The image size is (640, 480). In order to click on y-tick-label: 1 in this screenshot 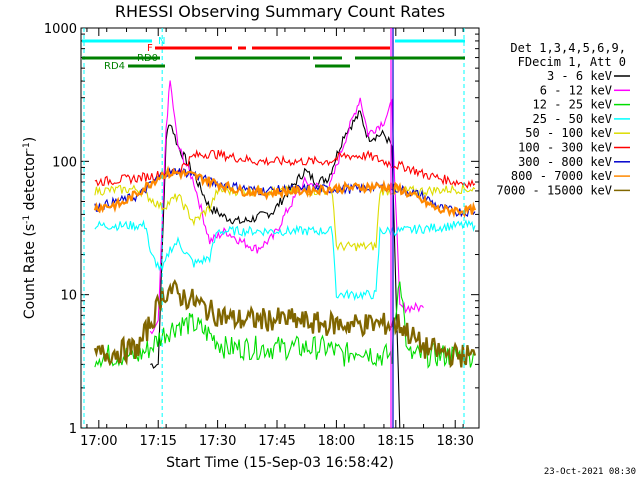, I will do `click(73, 429)`.